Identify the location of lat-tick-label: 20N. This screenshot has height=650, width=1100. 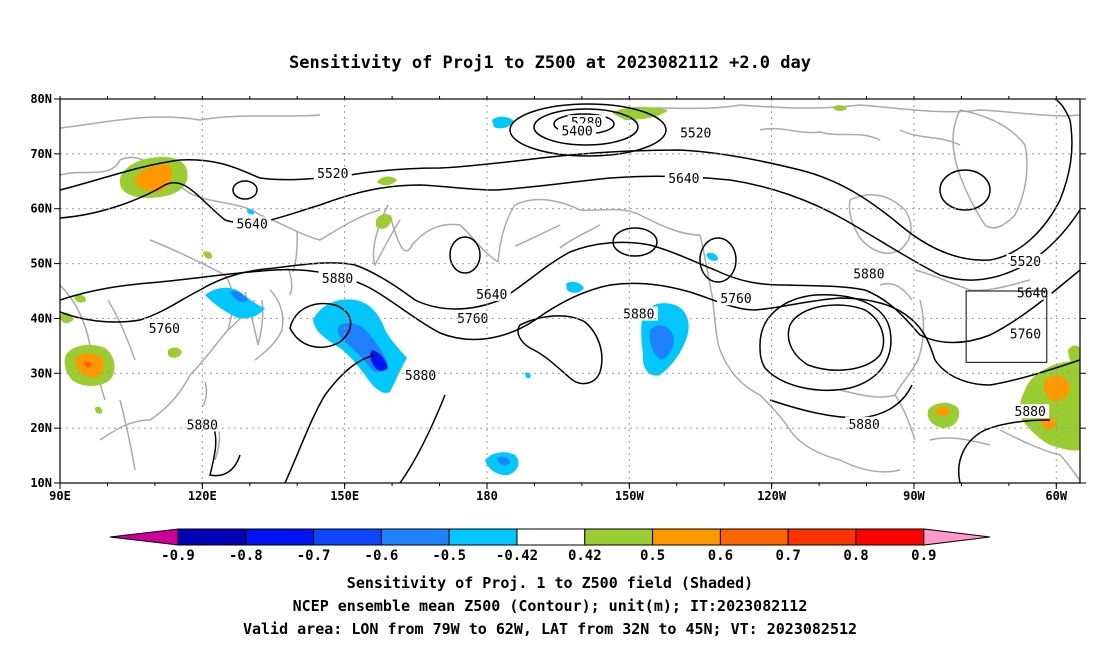
(41, 428).